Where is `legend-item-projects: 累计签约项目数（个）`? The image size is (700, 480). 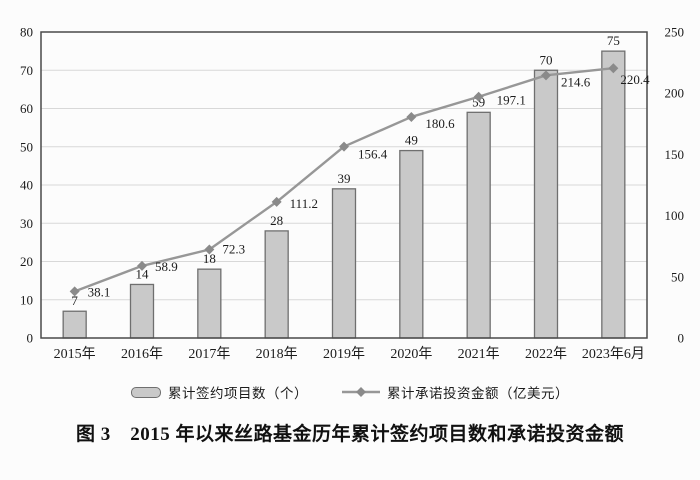
legend-item-projects: 累计签约项目数（个） is located at coordinates (219, 392).